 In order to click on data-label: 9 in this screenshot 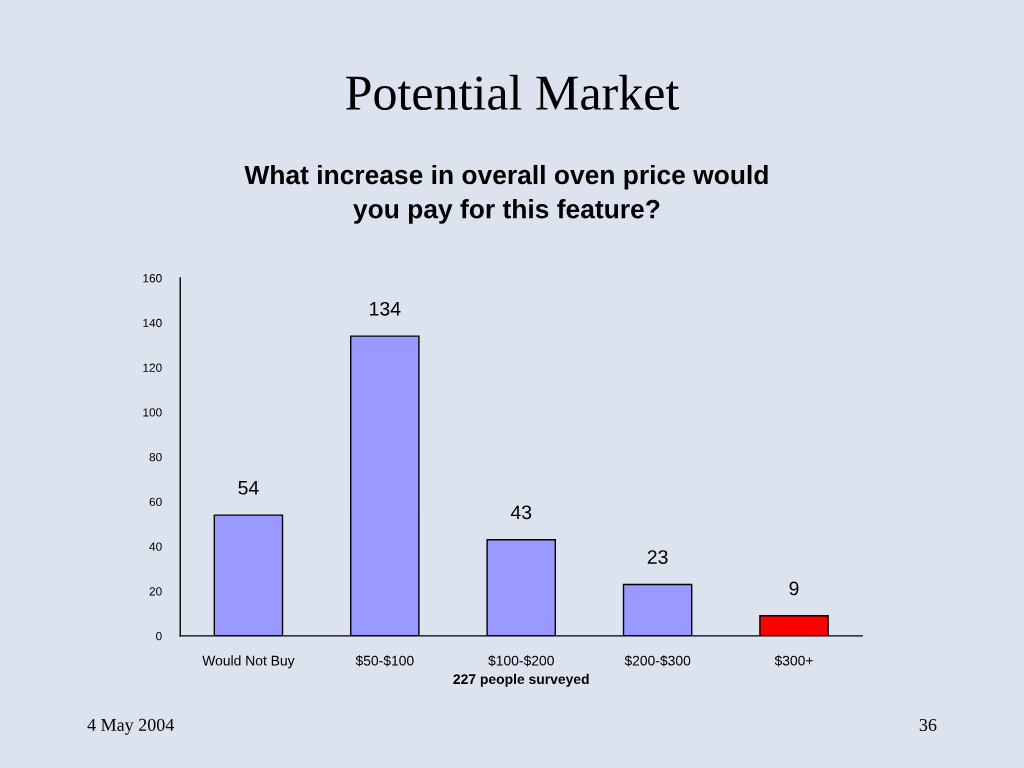, I will do `click(794, 588)`.